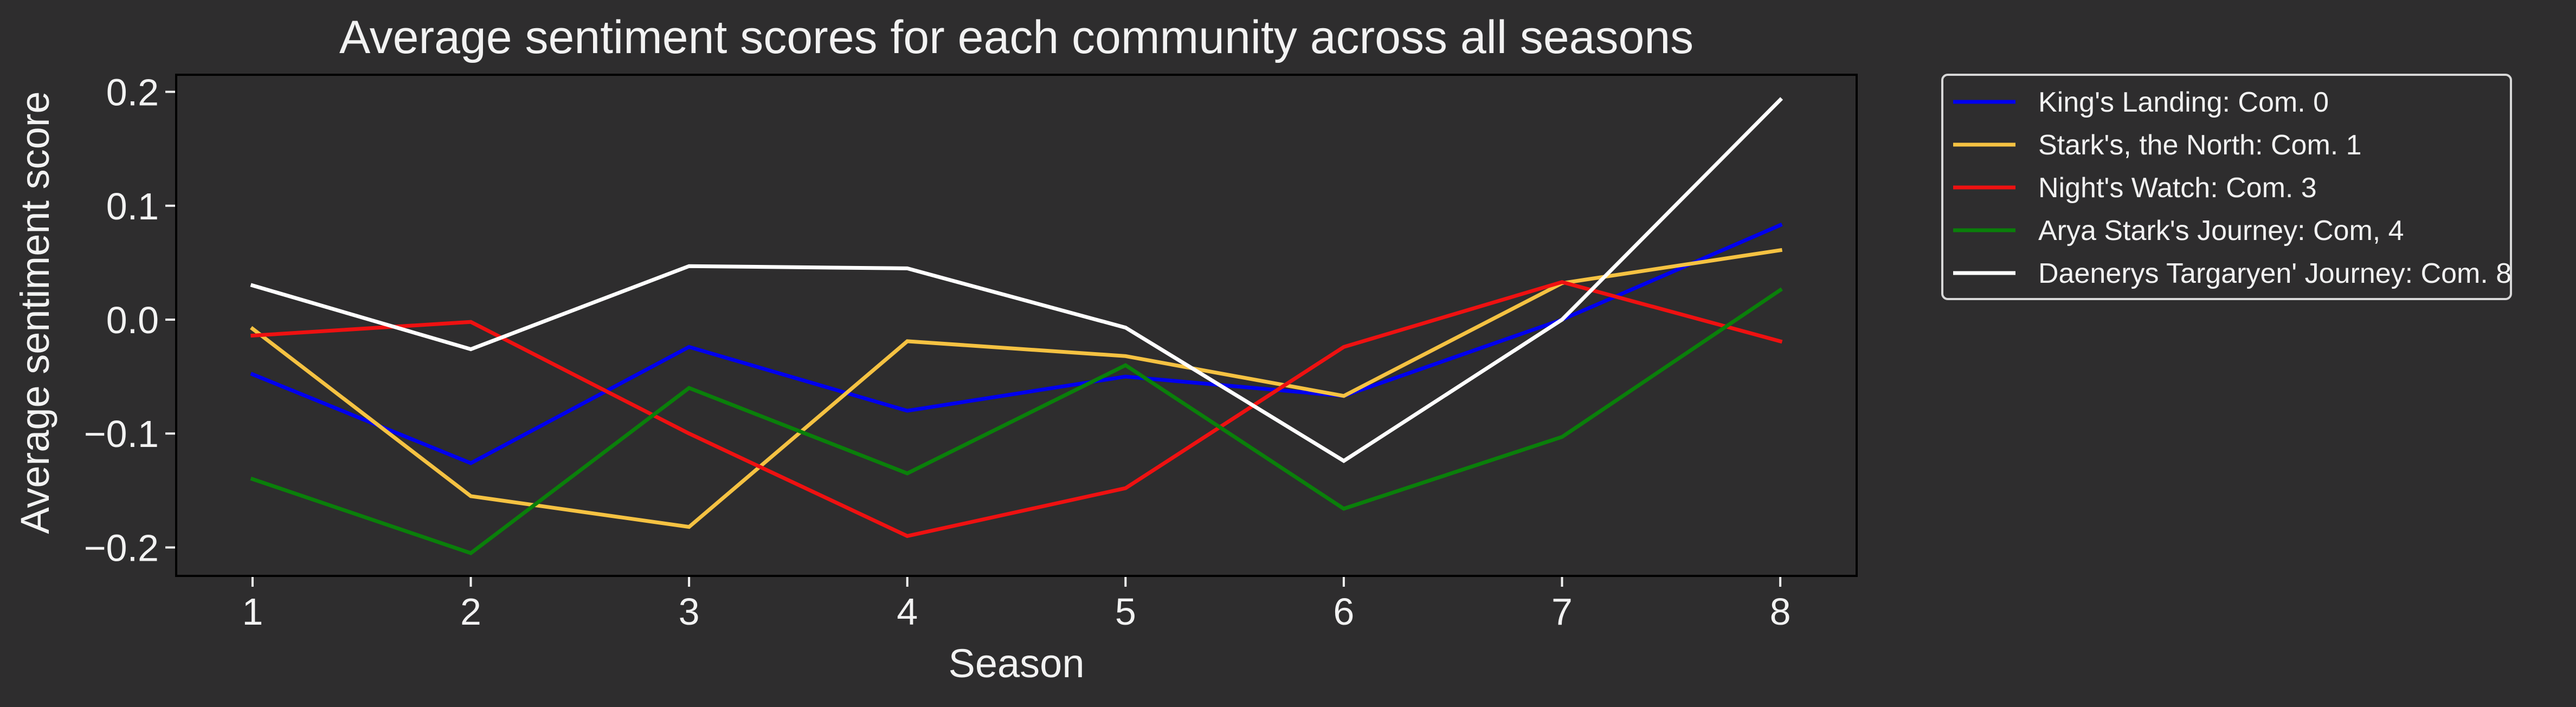 The height and width of the screenshot is (707, 2576). What do you see at coordinates (1016, 604) in the screenshot?
I see `x-axis-ticks: 1 2 3 4 5 6 7 8` at bounding box center [1016, 604].